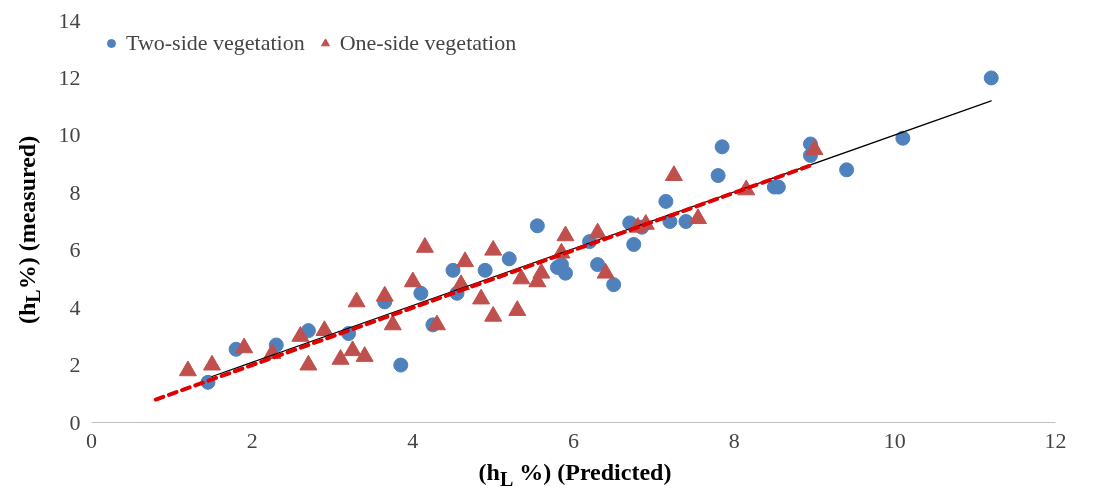 The image size is (1096, 501). I want to click on y-tick-label: 14, so click(69, 20).